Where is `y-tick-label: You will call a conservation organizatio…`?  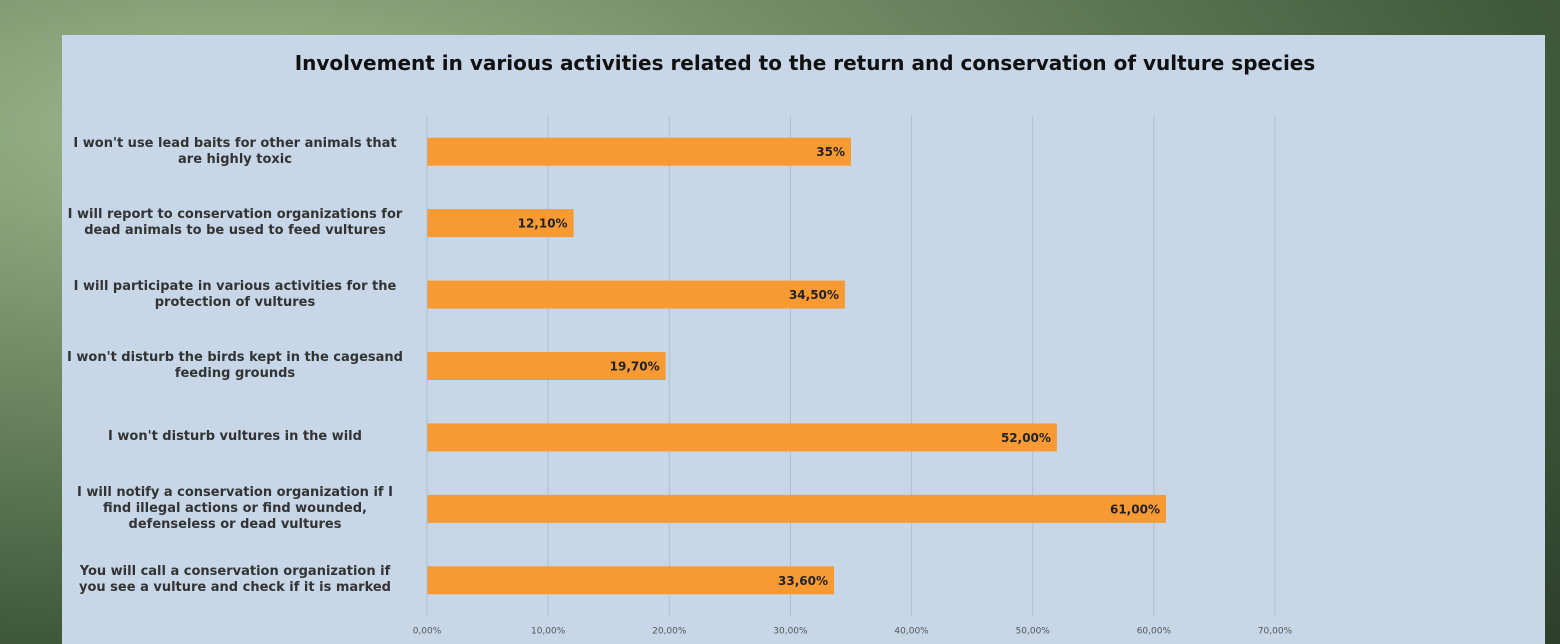
y-tick-label: You will call a conservation organizatio… is located at coordinates (234, 580).